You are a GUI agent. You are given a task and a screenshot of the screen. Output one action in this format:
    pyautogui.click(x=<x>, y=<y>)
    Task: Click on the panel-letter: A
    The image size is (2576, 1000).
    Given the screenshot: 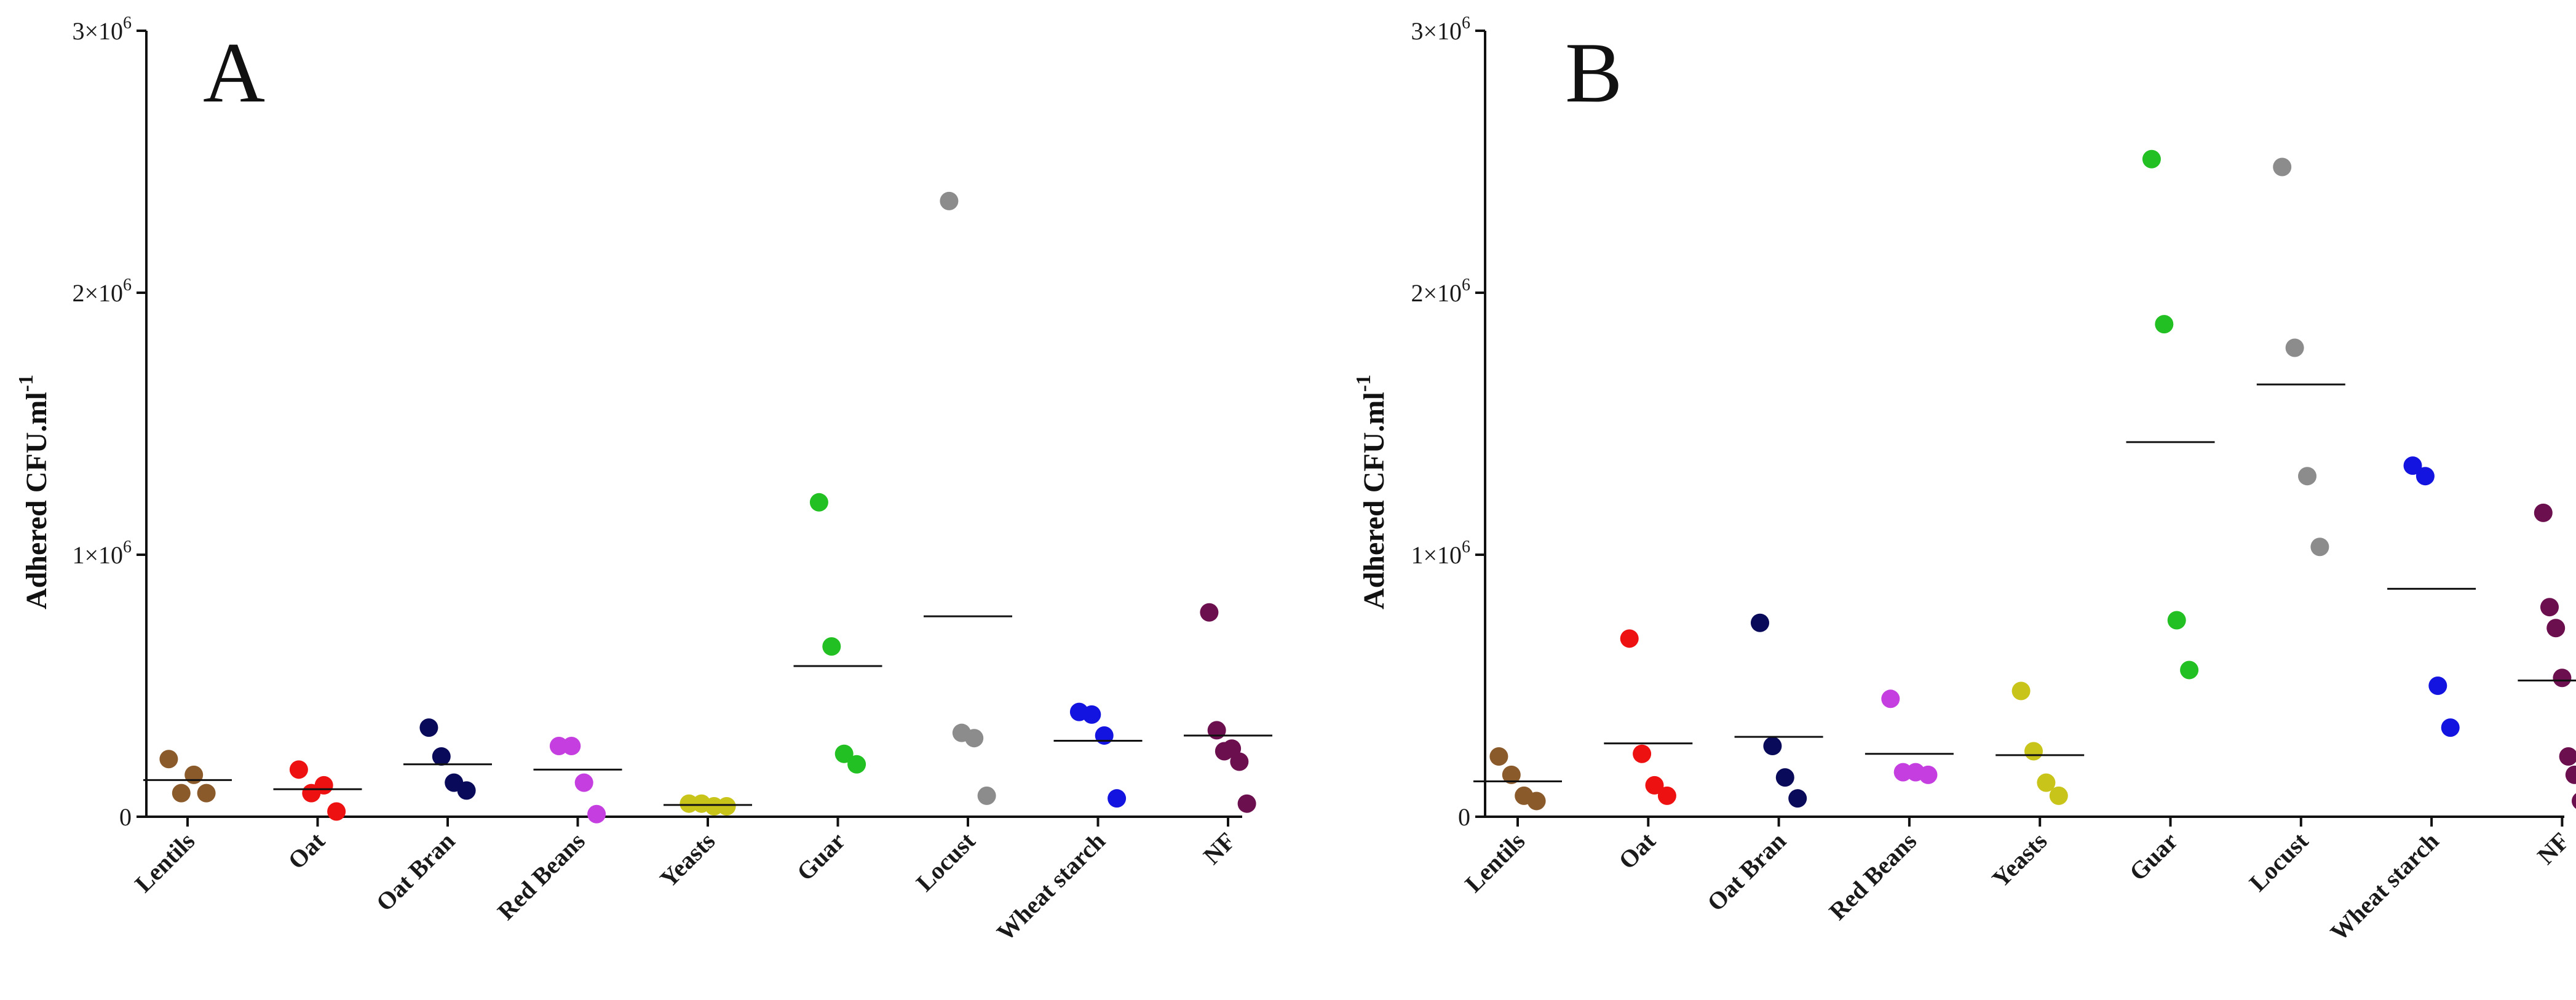 What is the action you would take?
    pyautogui.click(x=234, y=73)
    